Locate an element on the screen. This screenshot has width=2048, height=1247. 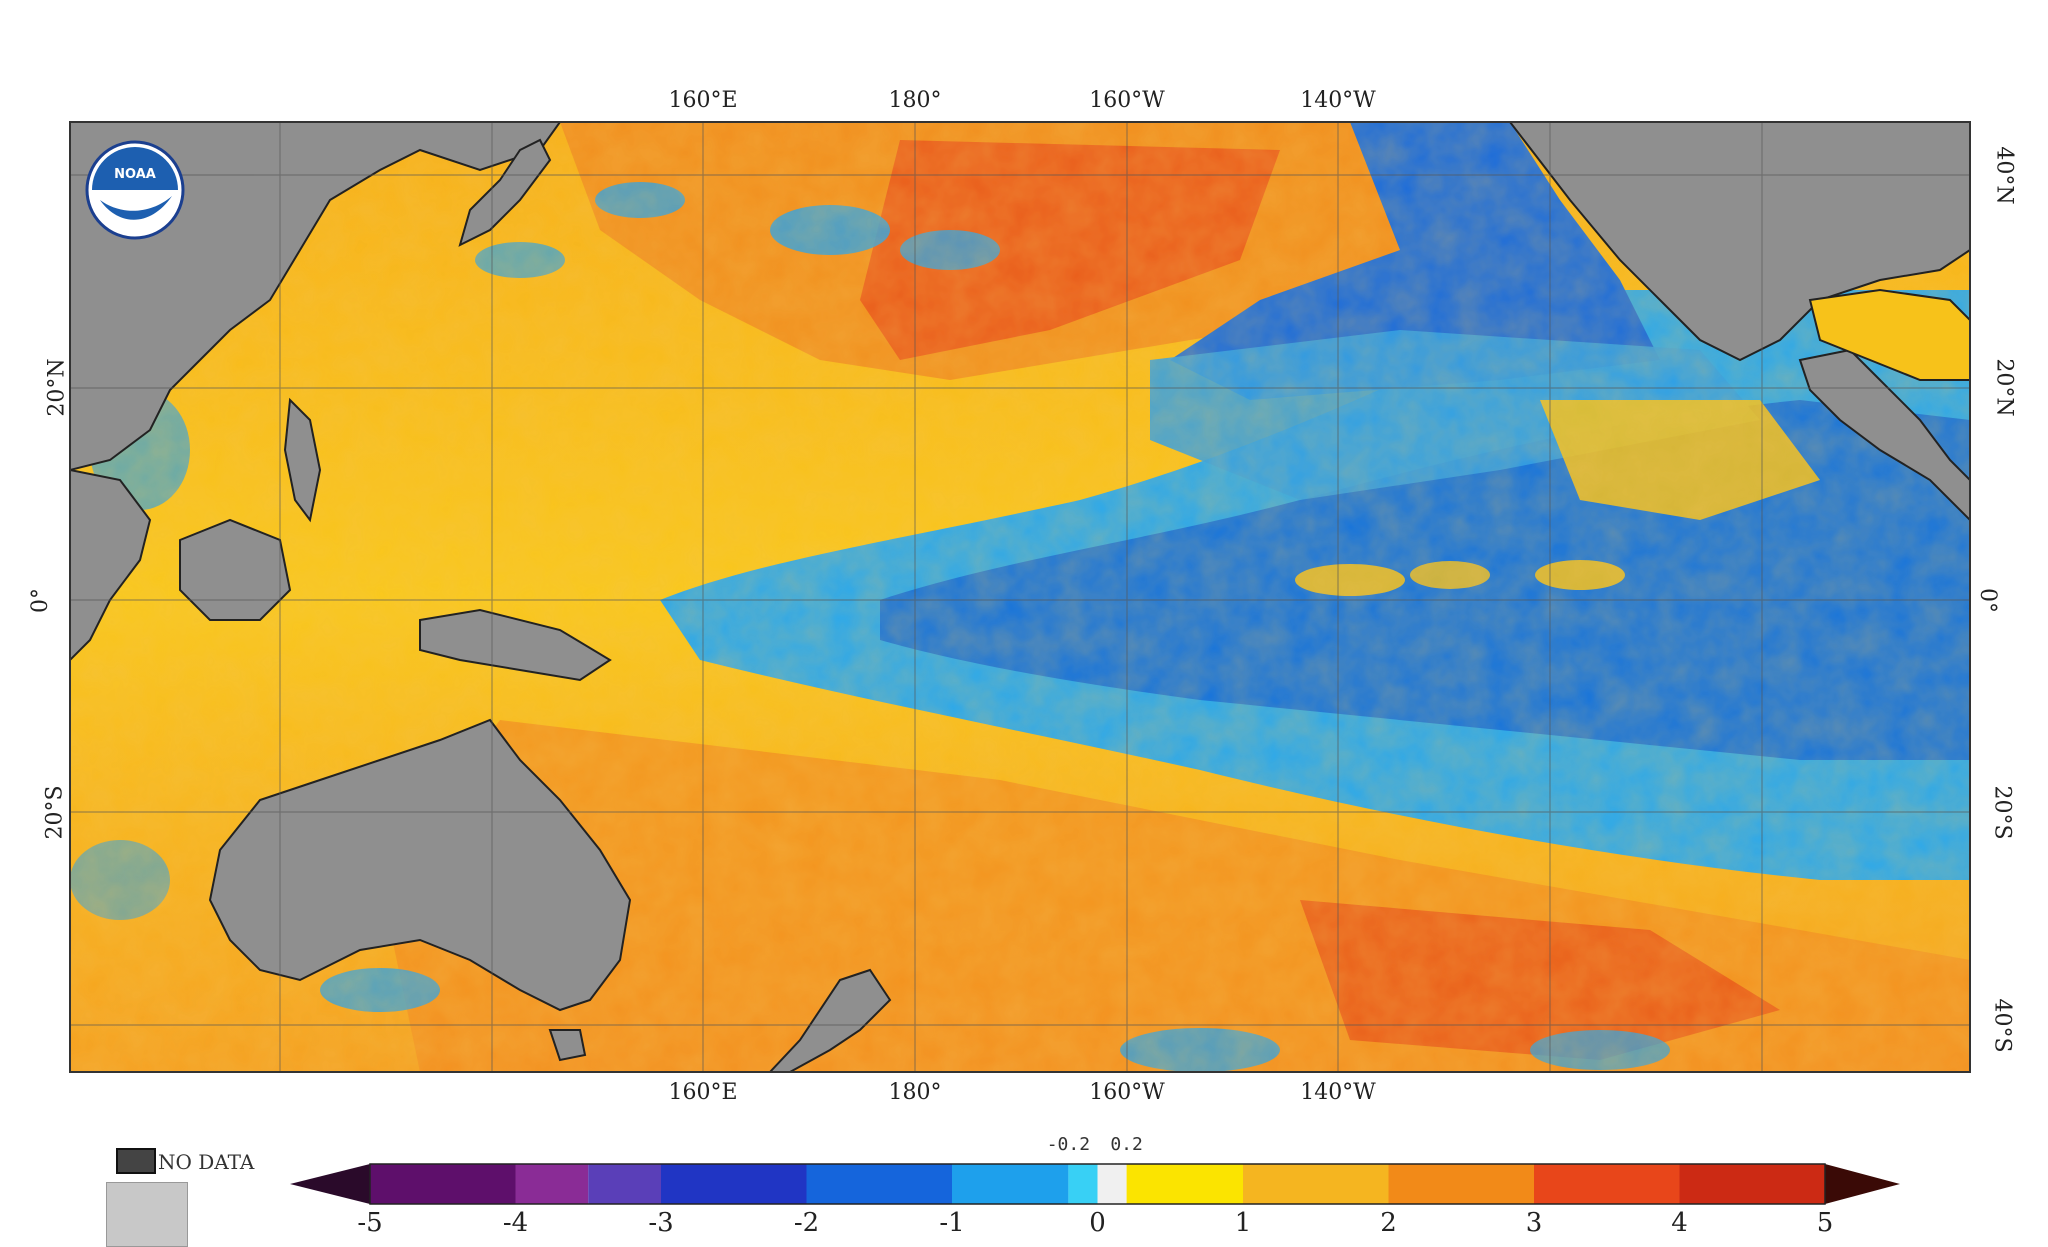
land-central-america is located at coordinates (1884, 435).